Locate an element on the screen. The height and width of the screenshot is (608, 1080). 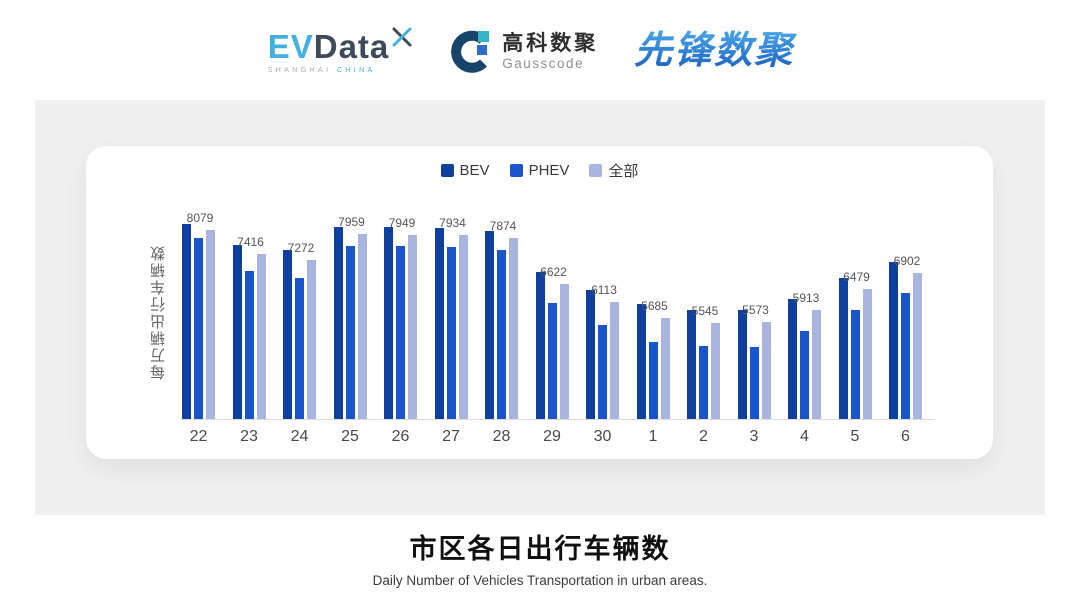
value-label: 7416 is located at coordinates (250, 242).